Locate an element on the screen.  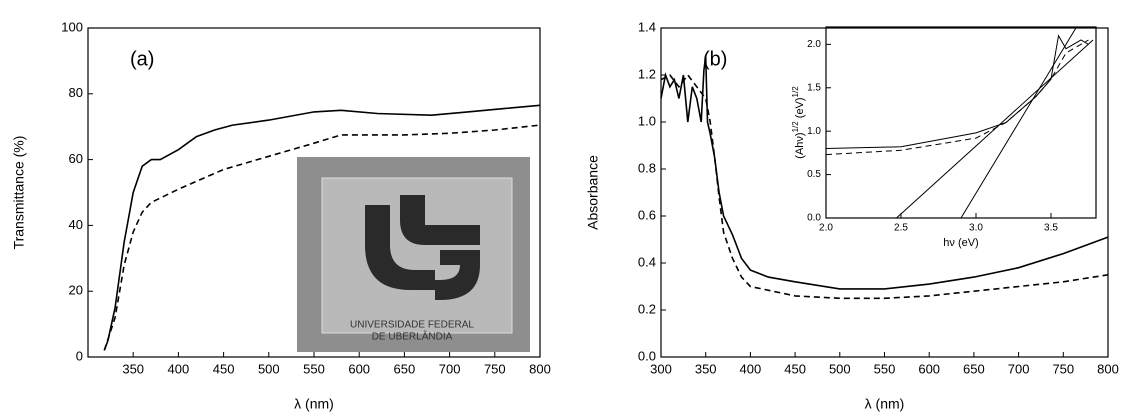
x-tick-label: 2.5 is located at coordinates (901, 228).